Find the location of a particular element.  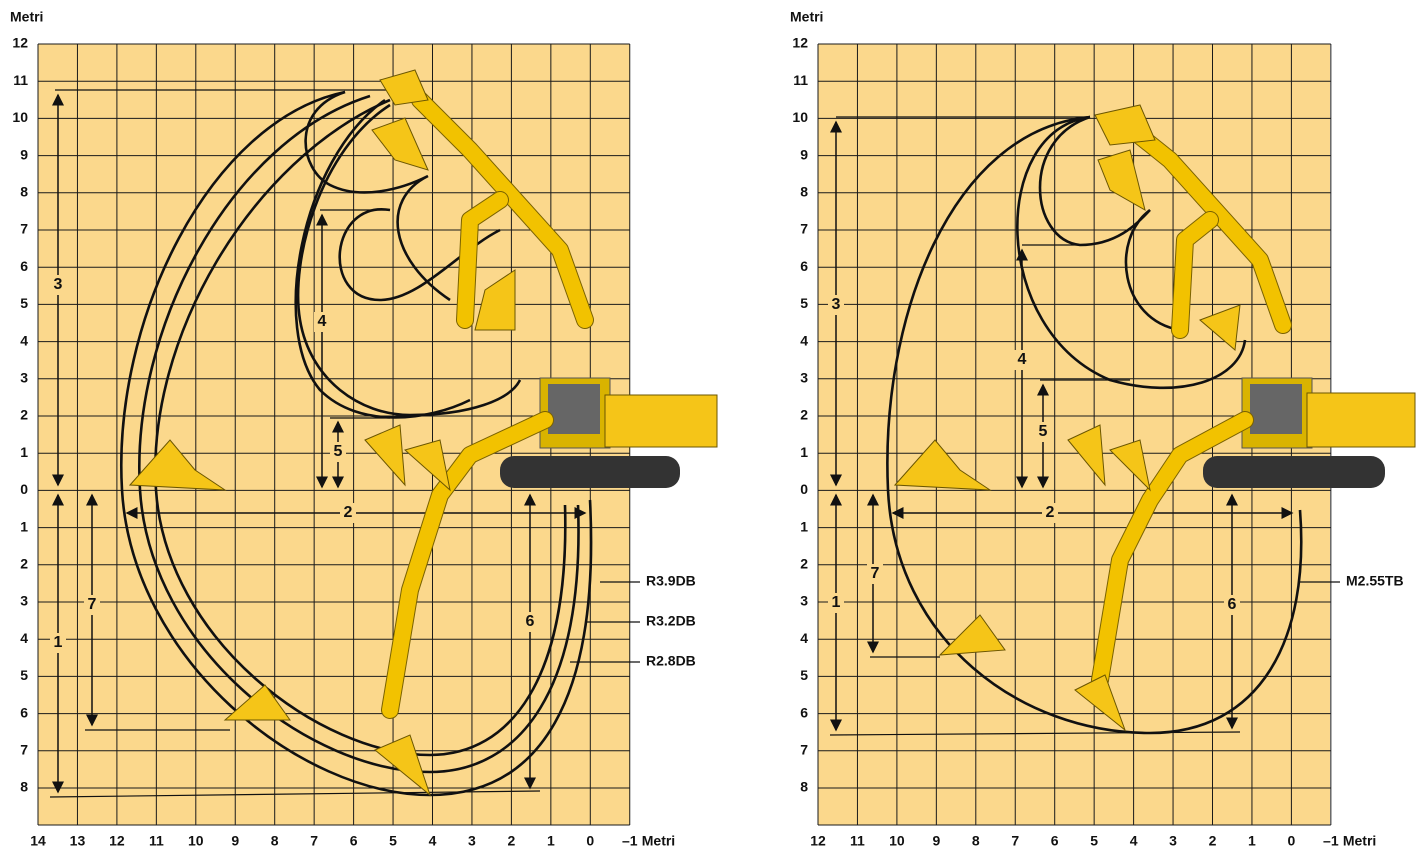

y-tick-label: 7 is located at coordinates (24, 750).